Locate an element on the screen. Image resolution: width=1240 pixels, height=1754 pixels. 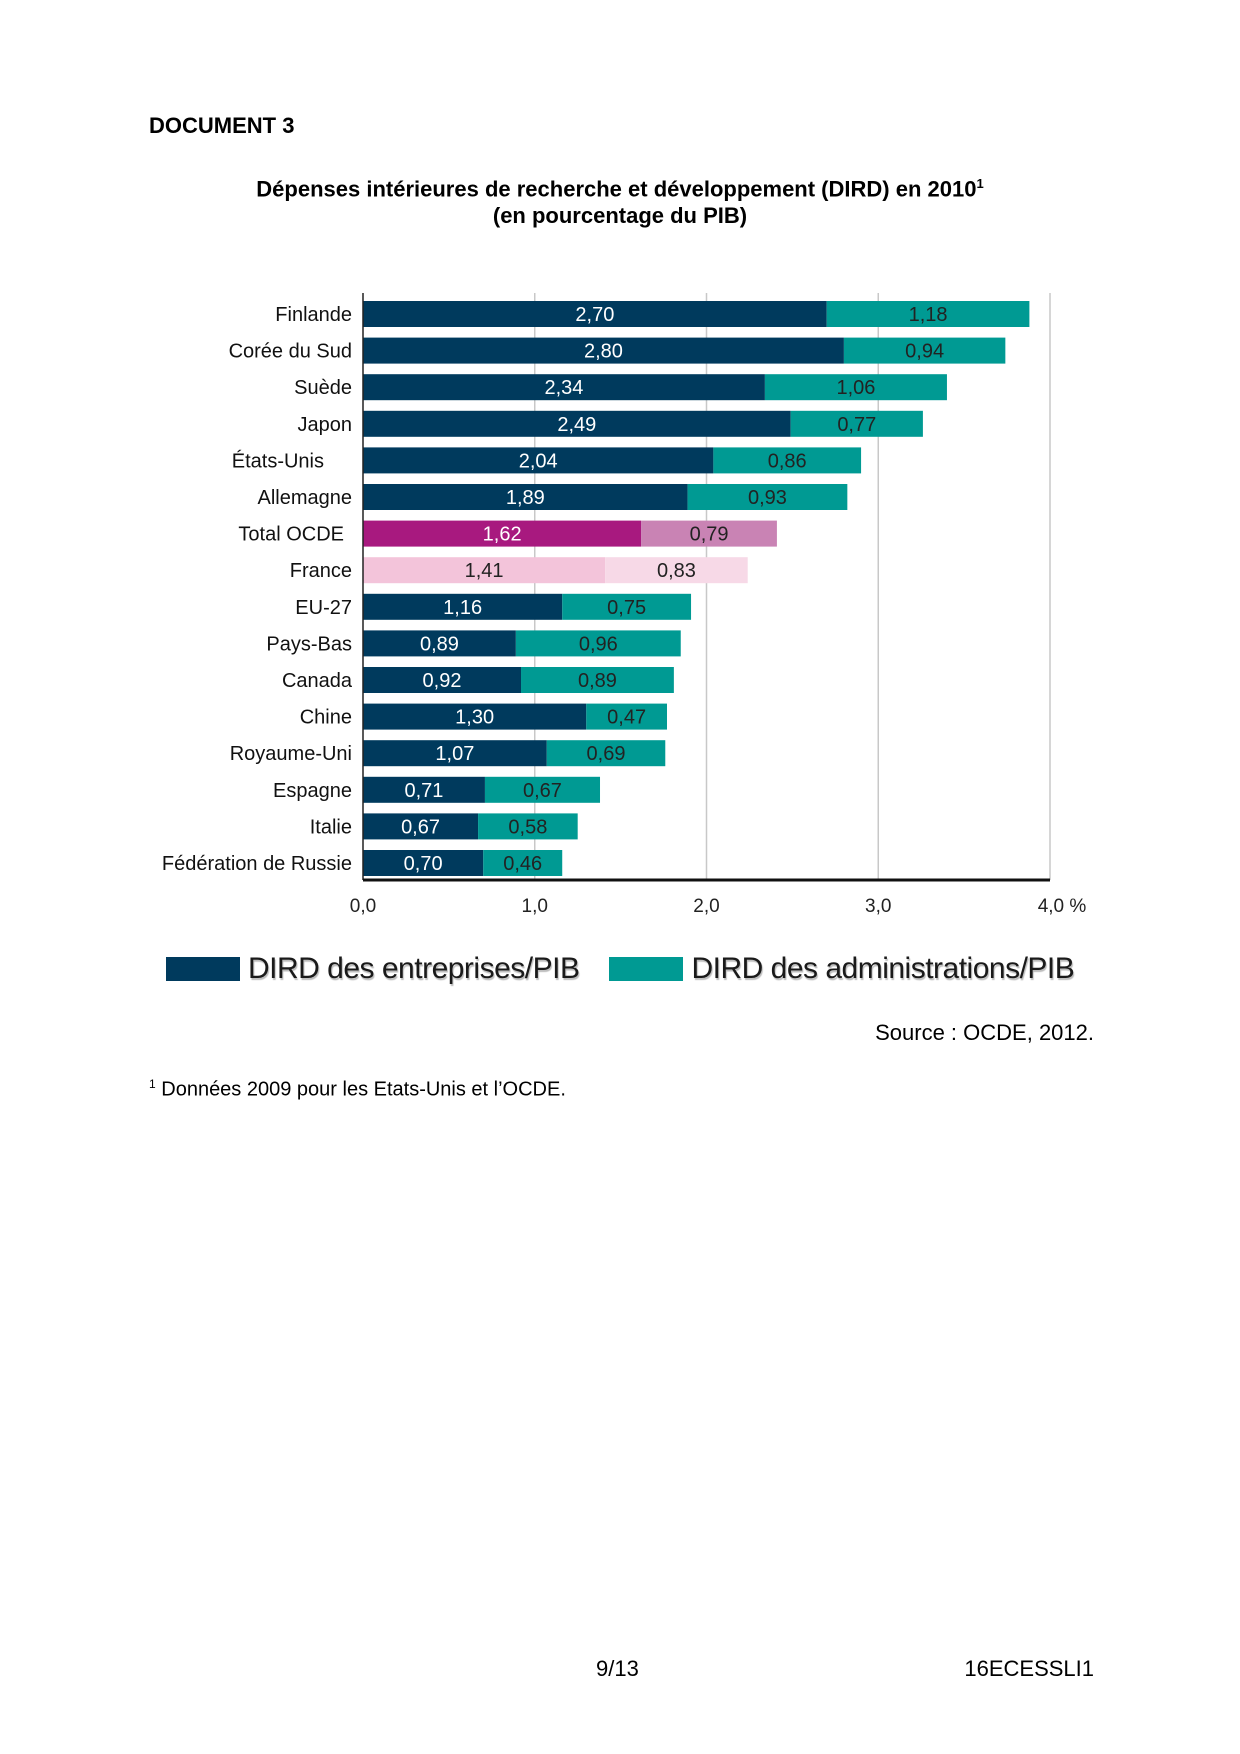
footnote-mark: 1 is located at coordinates (152, 1084).